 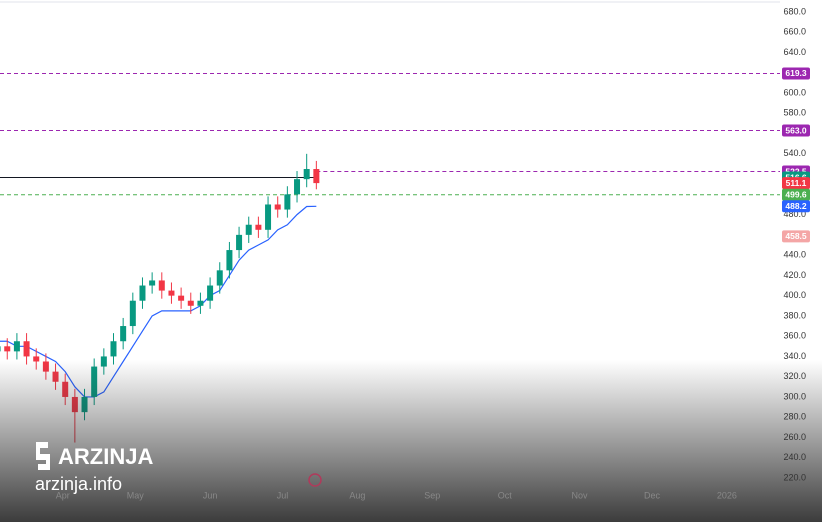 What do you see at coordinates (794, 336) in the screenshot?
I see `y-tick-label: 360.0` at bounding box center [794, 336].